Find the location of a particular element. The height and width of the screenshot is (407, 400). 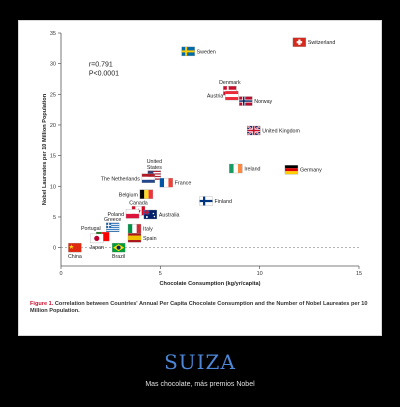

data-point-netherlands is located at coordinates (148, 178).